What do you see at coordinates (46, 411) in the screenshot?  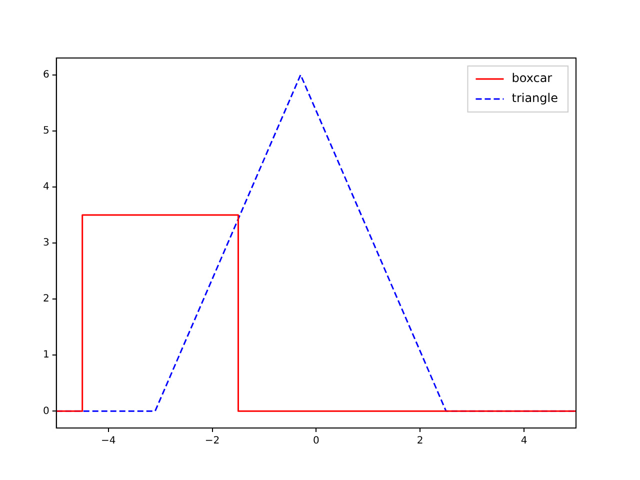 I see `y-tick-label: 0` at bounding box center [46, 411].